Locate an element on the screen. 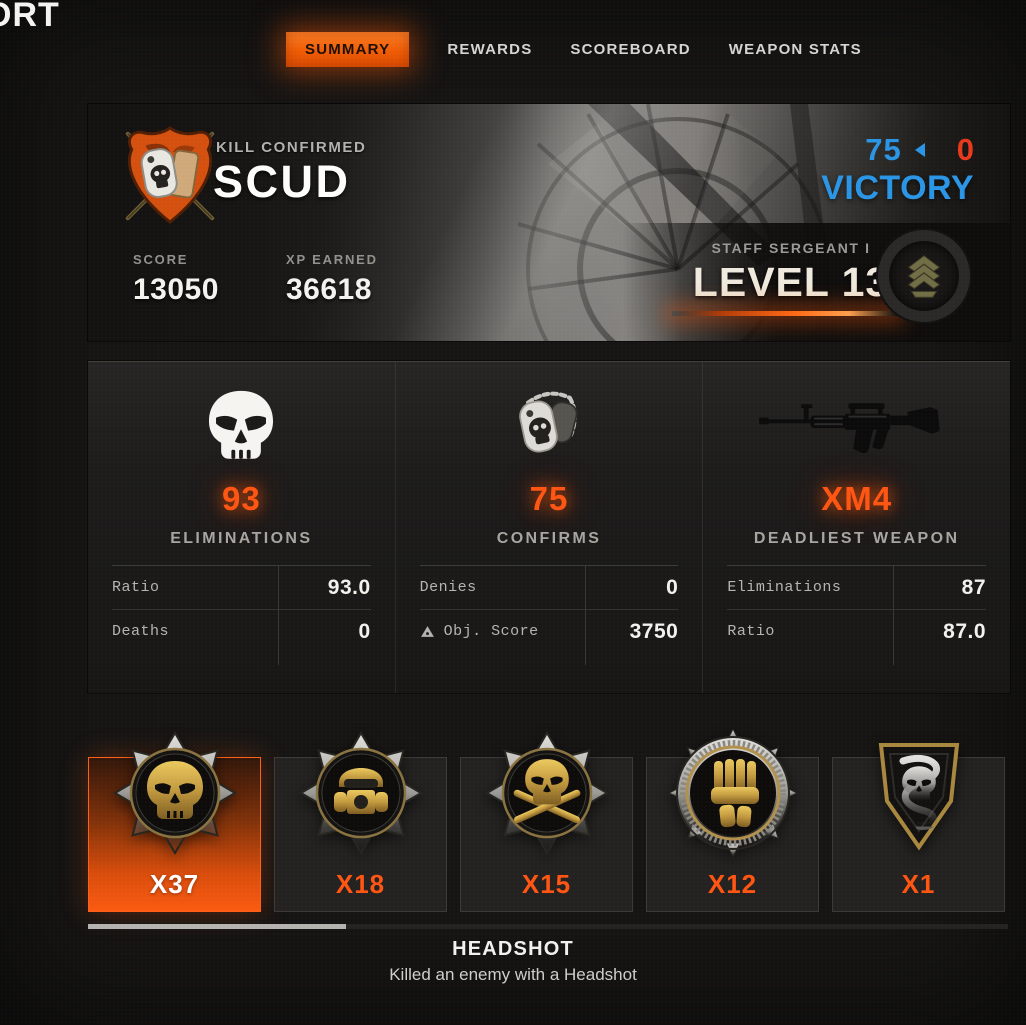 Image resolution: width=1026 pixels, height=1025 pixels. score-label: SCORE is located at coordinates (161, 259).